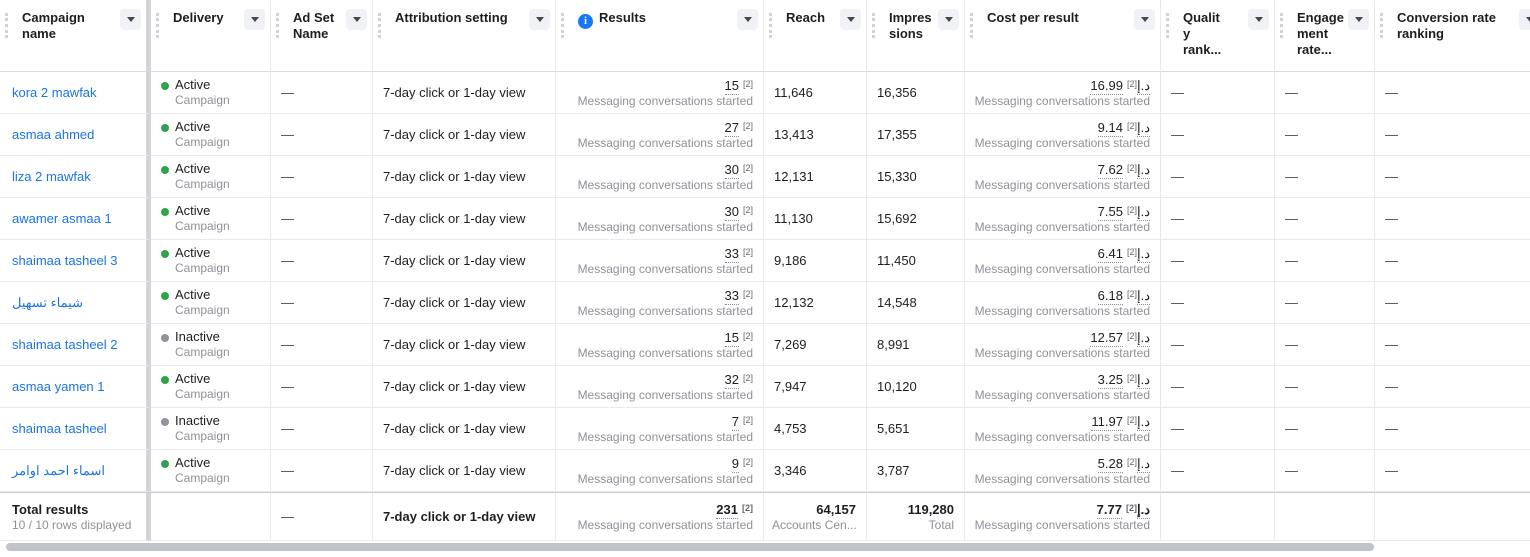 This screenshot has width=1530, height=557. Describe the element at coordinates (660, 135) in the screenshot. I see `cell-results: 27 [2] Messaging conversations started` at that location.